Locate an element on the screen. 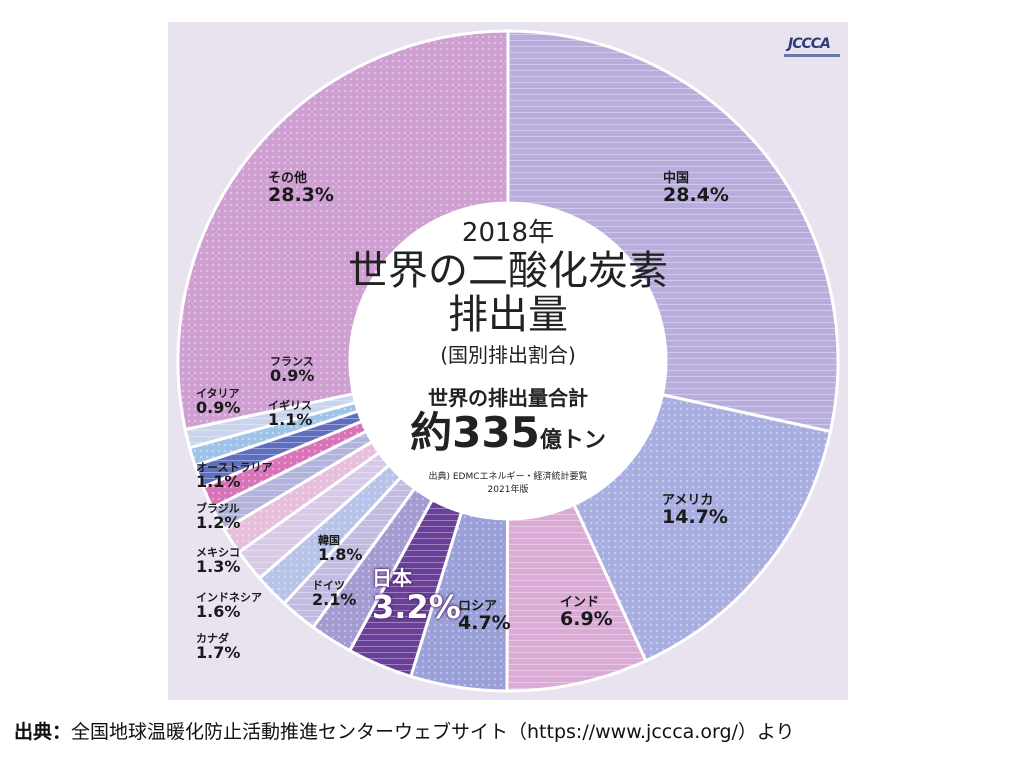 This screenshot has height=768, width=1024. source-note: 出典) EDMCエネルギー・経済統計要覧 is located at coordinates (508, 477).